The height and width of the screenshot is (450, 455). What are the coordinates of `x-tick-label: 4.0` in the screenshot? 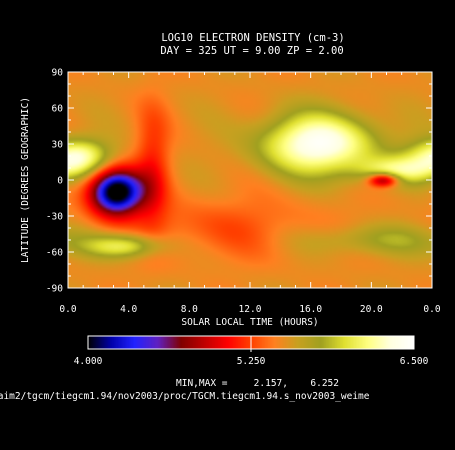 It's located at (128, 309).